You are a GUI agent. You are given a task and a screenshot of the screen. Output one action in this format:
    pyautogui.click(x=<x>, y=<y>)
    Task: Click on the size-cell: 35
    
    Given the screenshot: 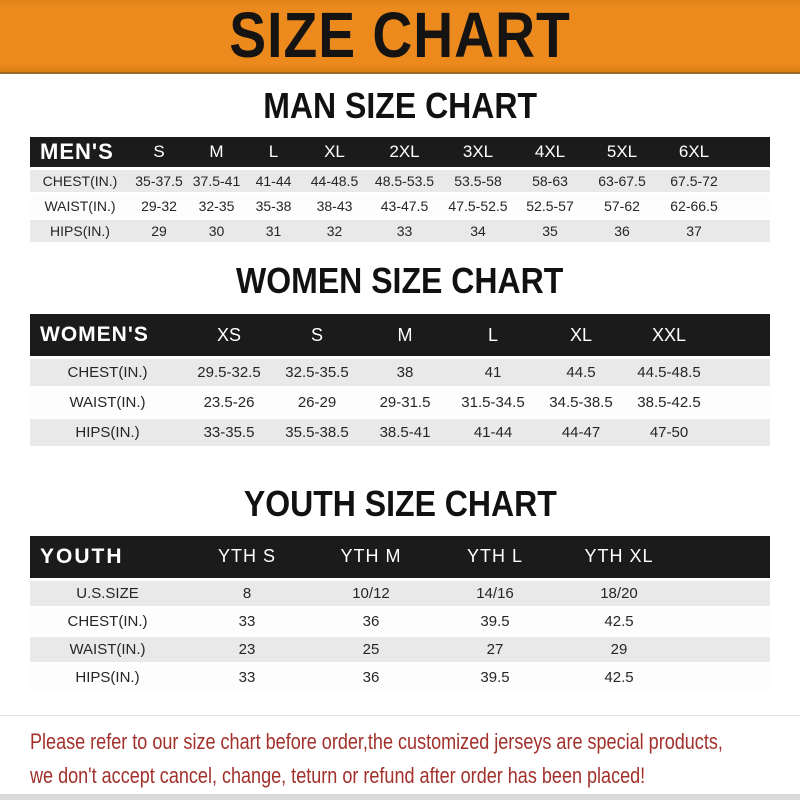 What is the action you would take?
    pyautogui.click(x=550, y=230)
    